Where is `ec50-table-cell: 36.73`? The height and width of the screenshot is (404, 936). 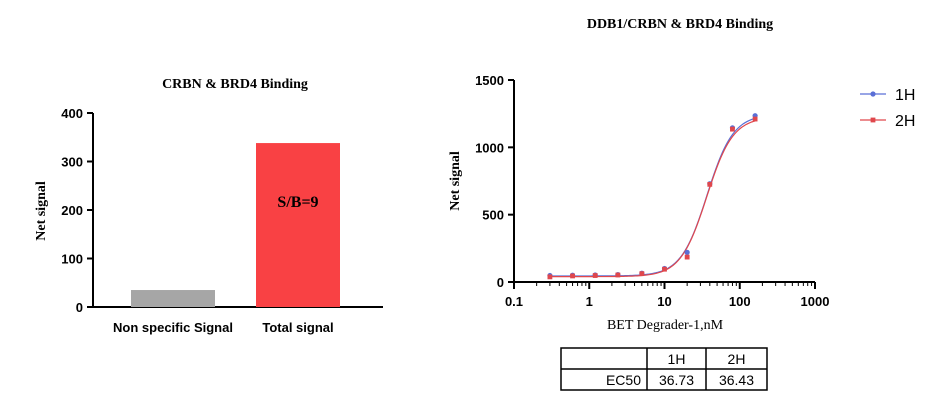 ec50-table-cell: 36.73 is located at coordinates (676, 380).